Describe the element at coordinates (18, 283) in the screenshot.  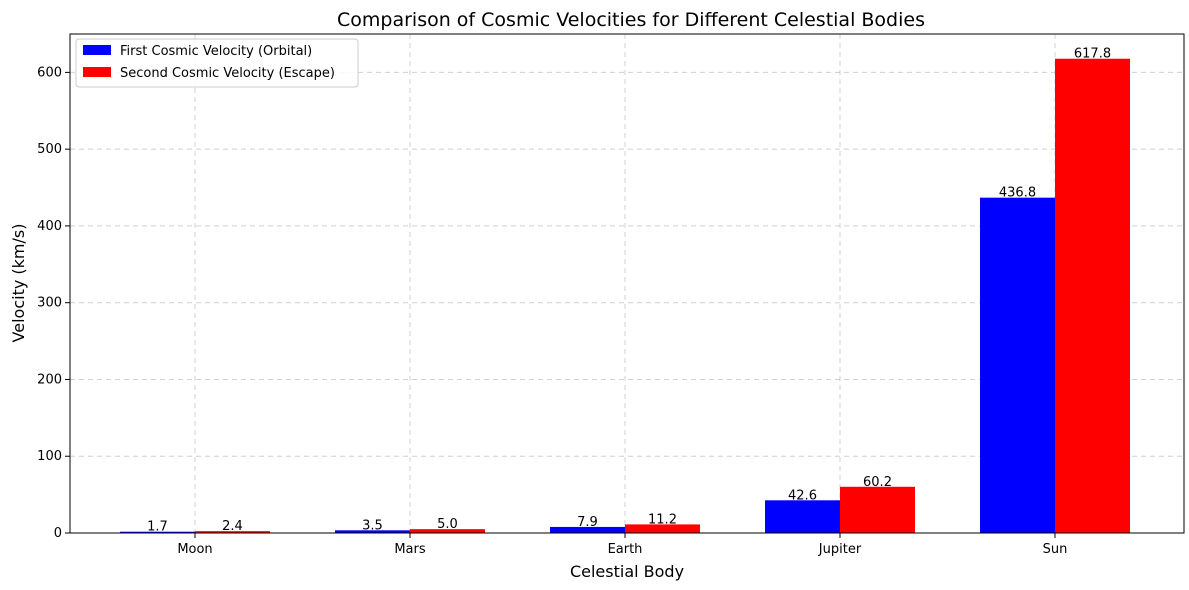
I see `y-axis-label: Velocity (km/s)` at that location.